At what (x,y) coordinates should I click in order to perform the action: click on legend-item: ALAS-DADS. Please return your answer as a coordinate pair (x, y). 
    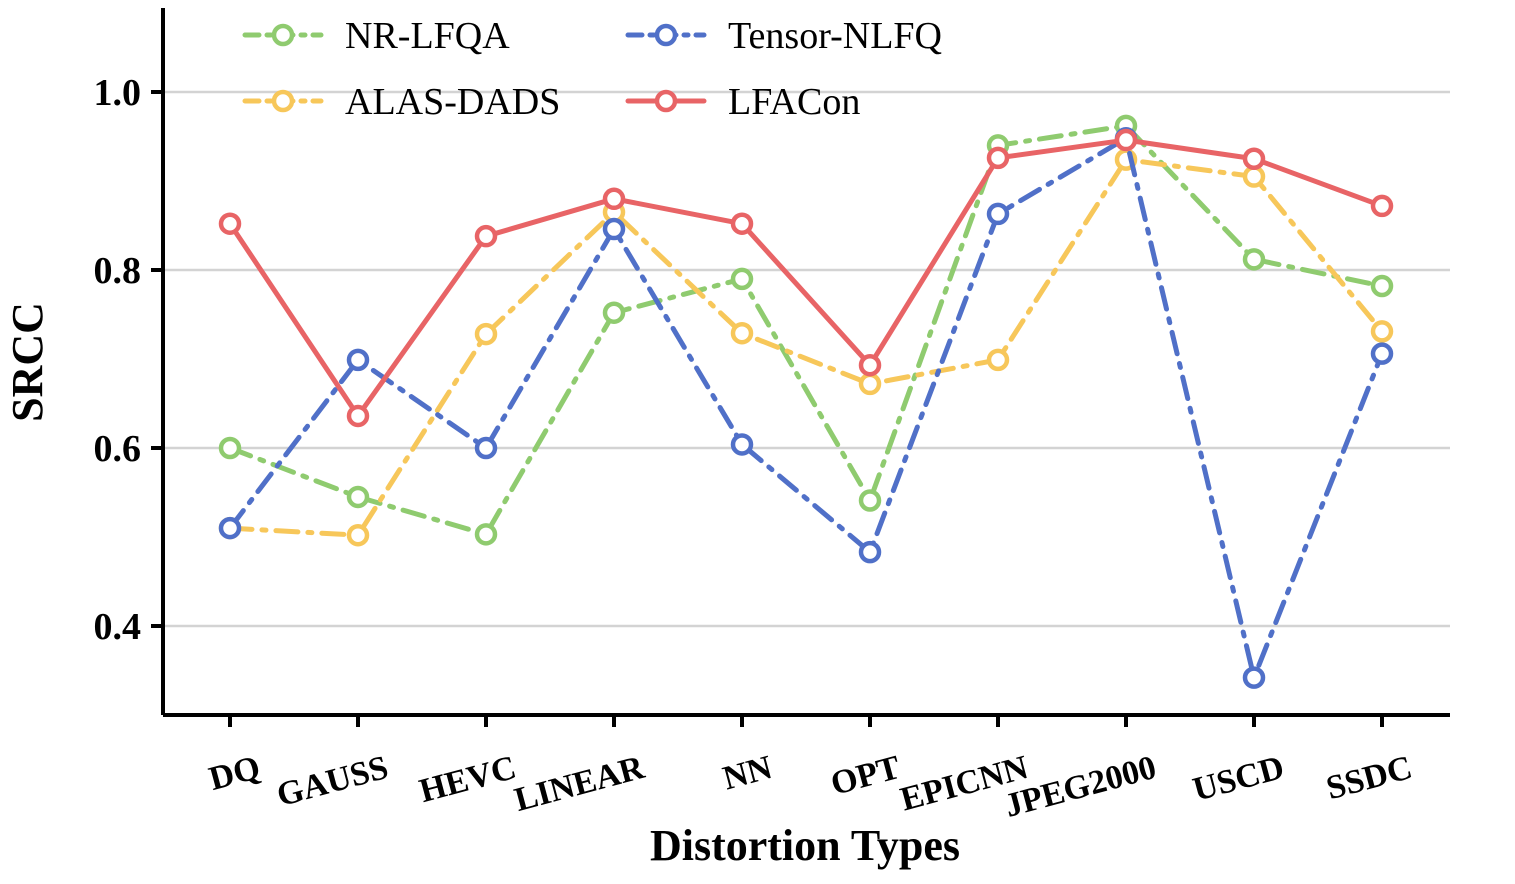
    Looking at the image, I should click on (401, 102).